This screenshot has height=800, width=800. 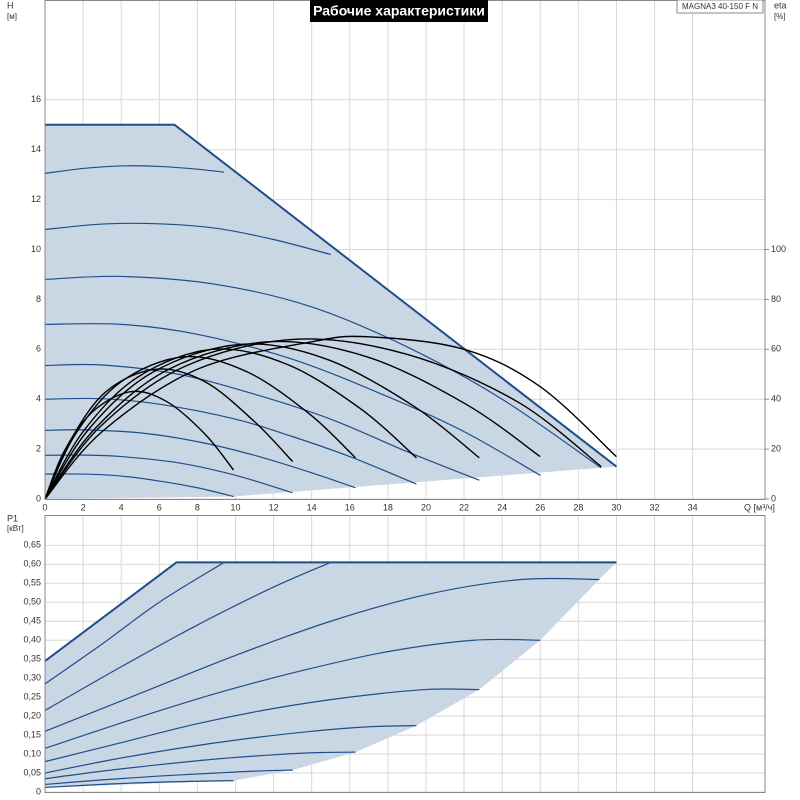 What do you see at coordinates (15, 528) in the screenshot?
I see `y-axis-unit: [кВт]` at bounding box center [15, 528].